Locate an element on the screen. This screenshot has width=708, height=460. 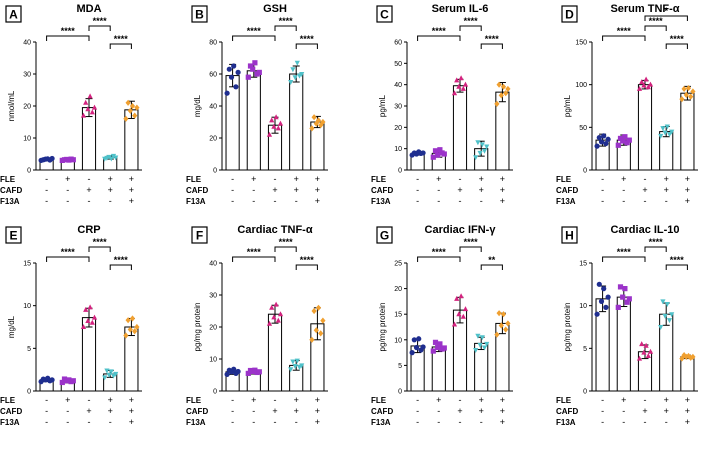
y-axis-label: nmol/mL is located at coordinates (11, 105).